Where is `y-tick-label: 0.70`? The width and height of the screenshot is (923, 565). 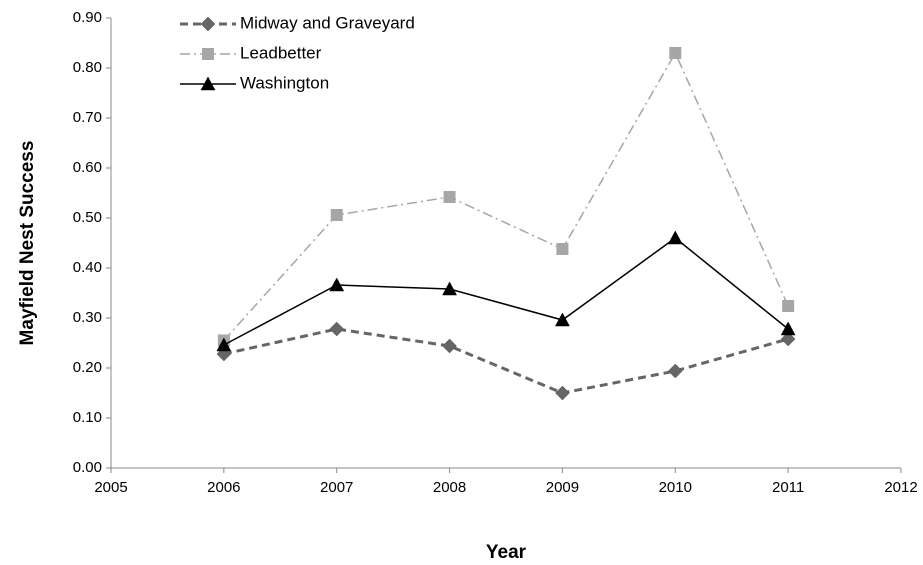
y-tick-label: 0.70 is located at coordinates (87, 117).